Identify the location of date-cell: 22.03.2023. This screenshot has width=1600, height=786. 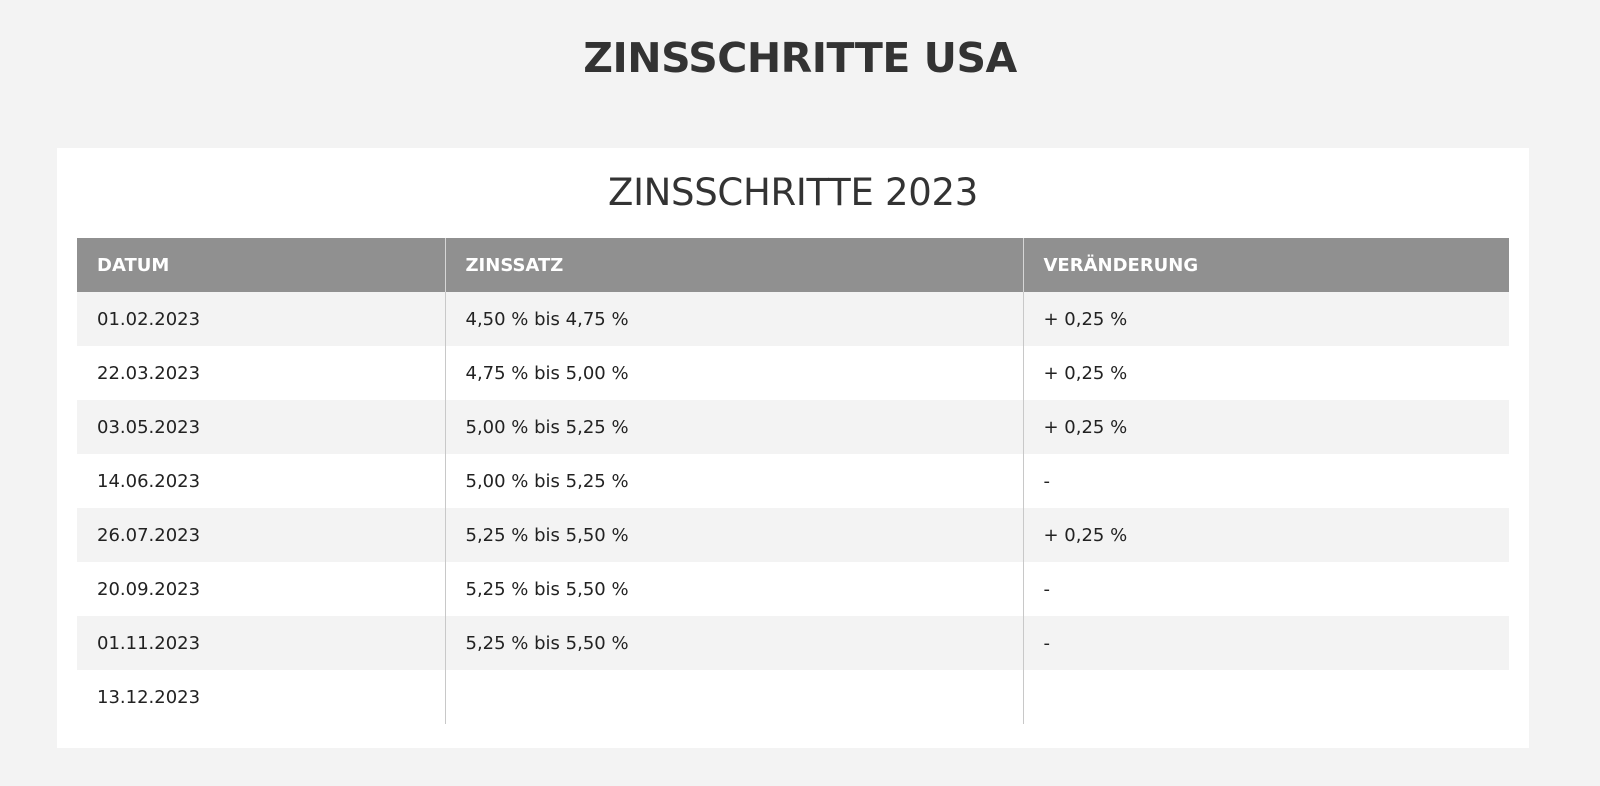
(261, 373).